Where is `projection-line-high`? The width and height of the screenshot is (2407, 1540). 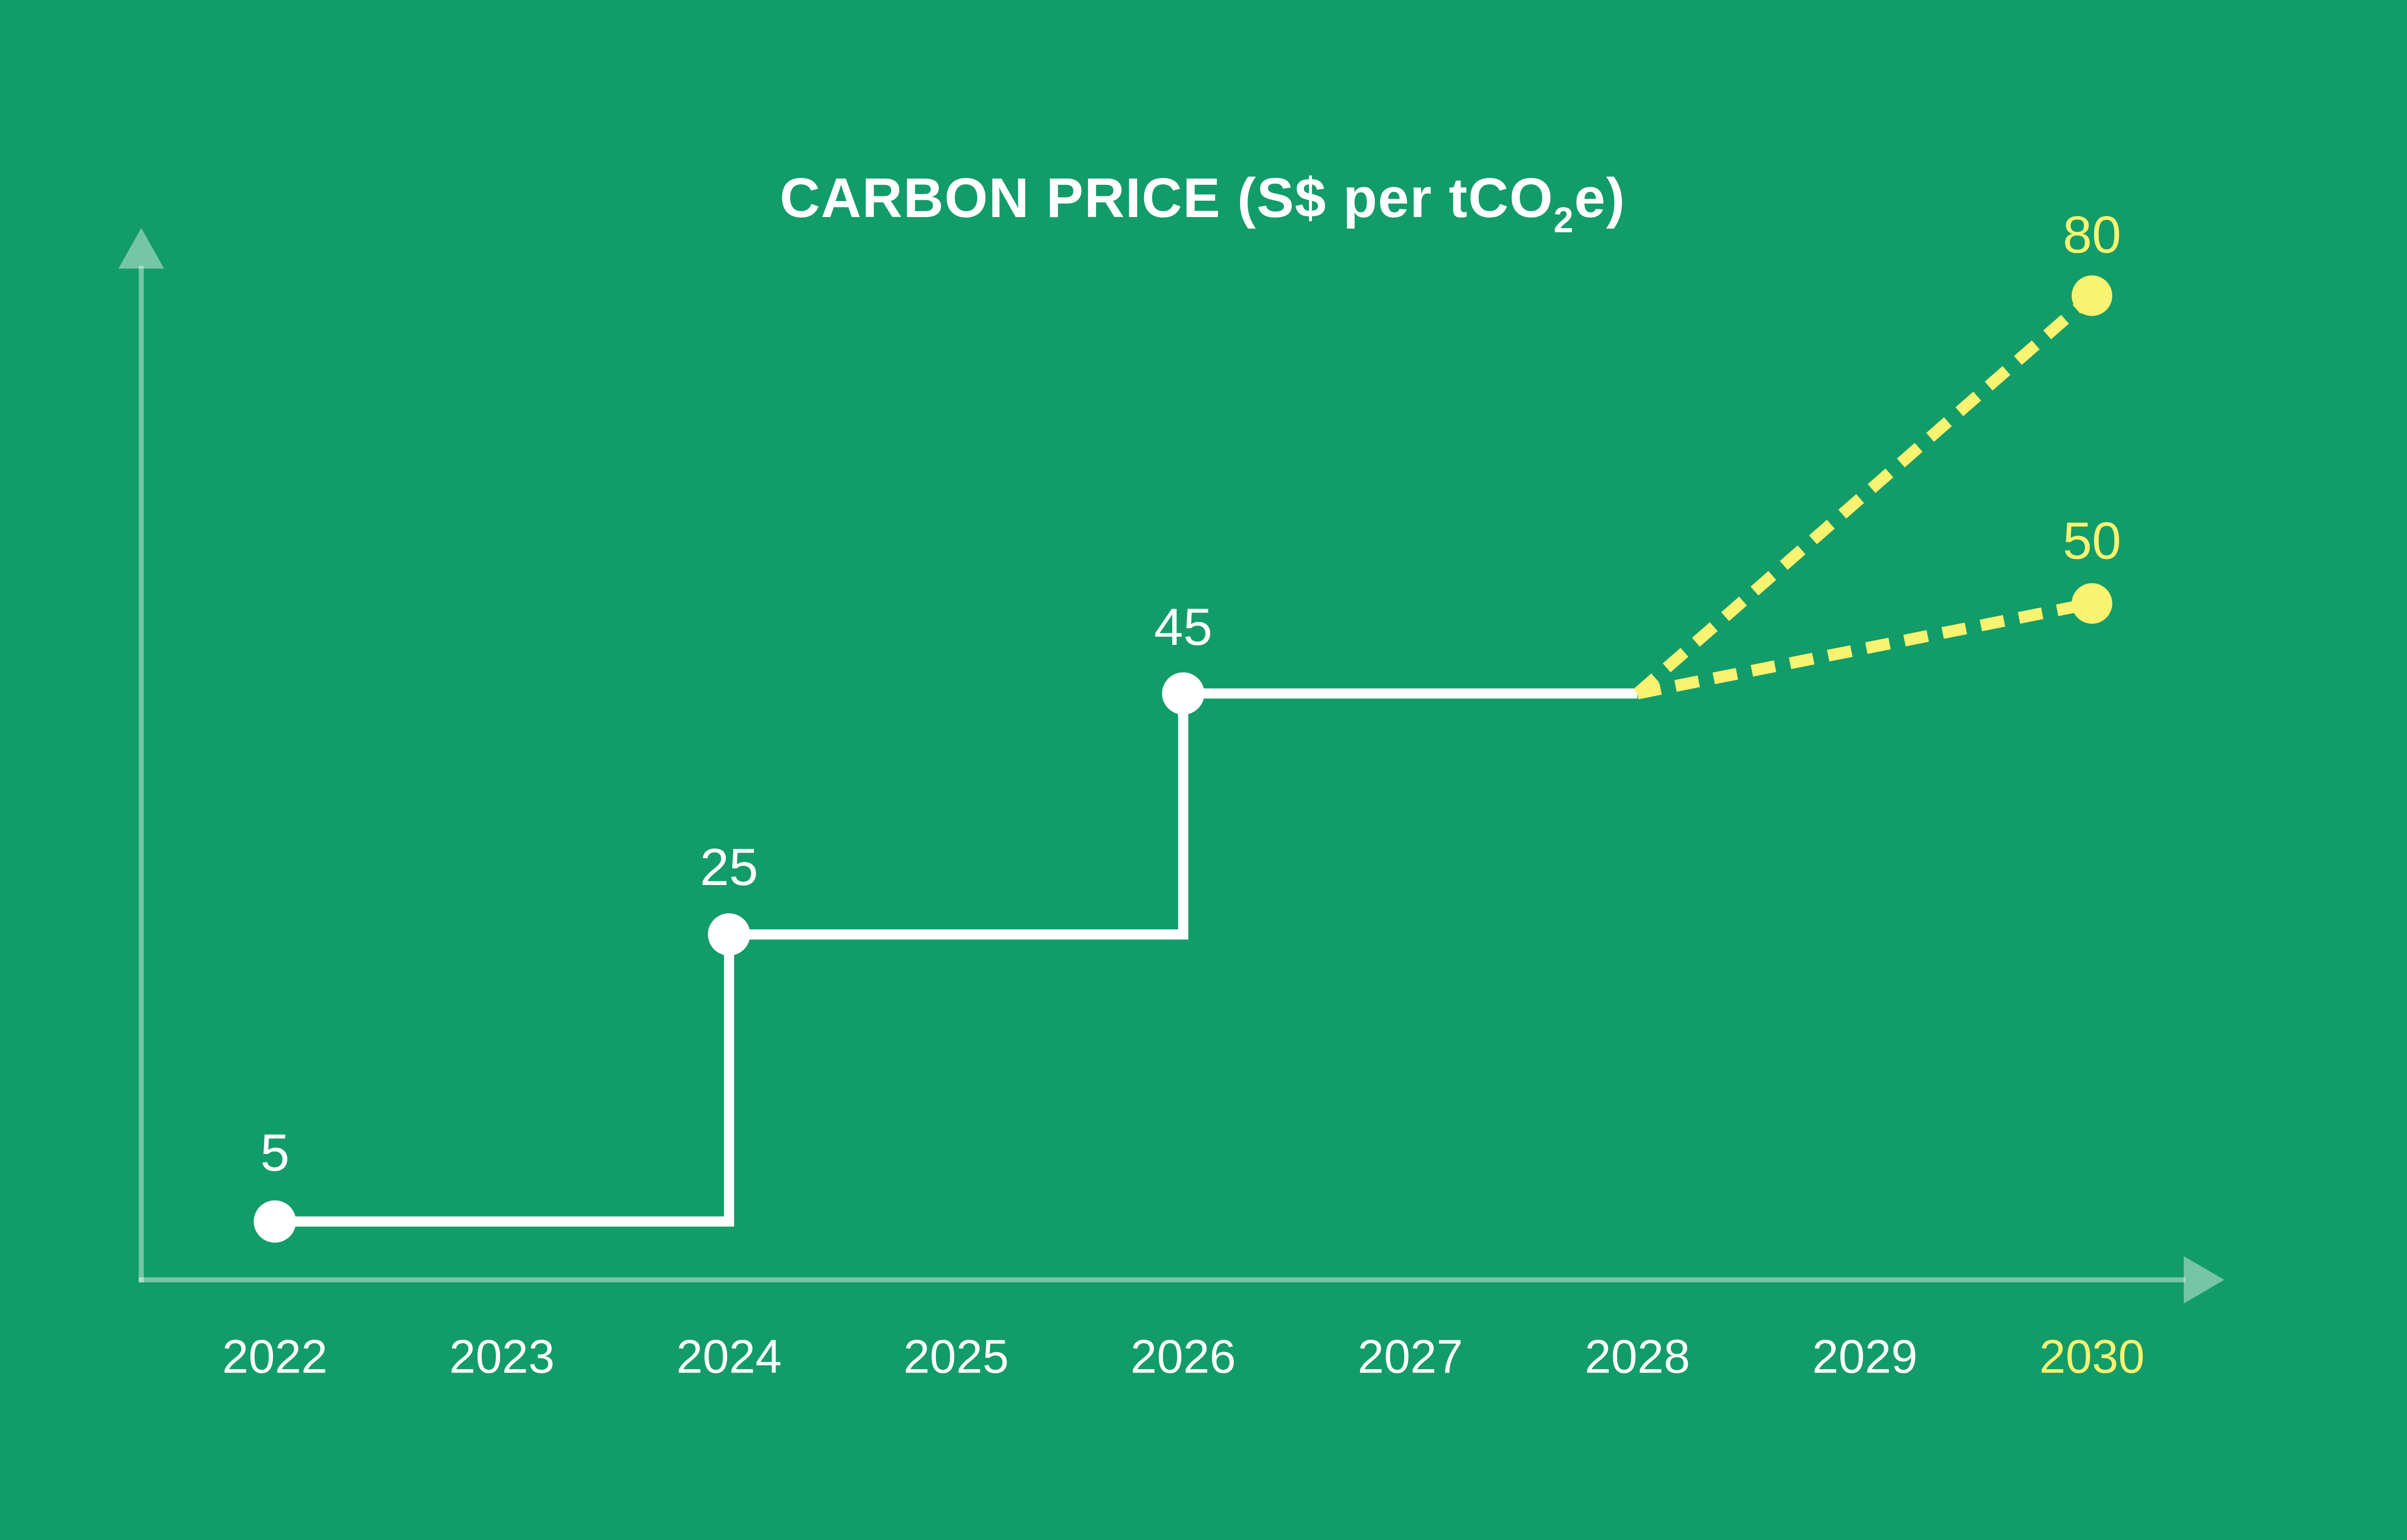 projection-line-high is located at coordinates (1864, 494).